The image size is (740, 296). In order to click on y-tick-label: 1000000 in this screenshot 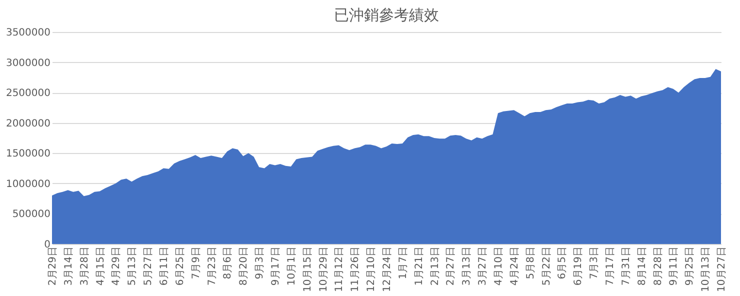, I will do `click(28, 184)`.